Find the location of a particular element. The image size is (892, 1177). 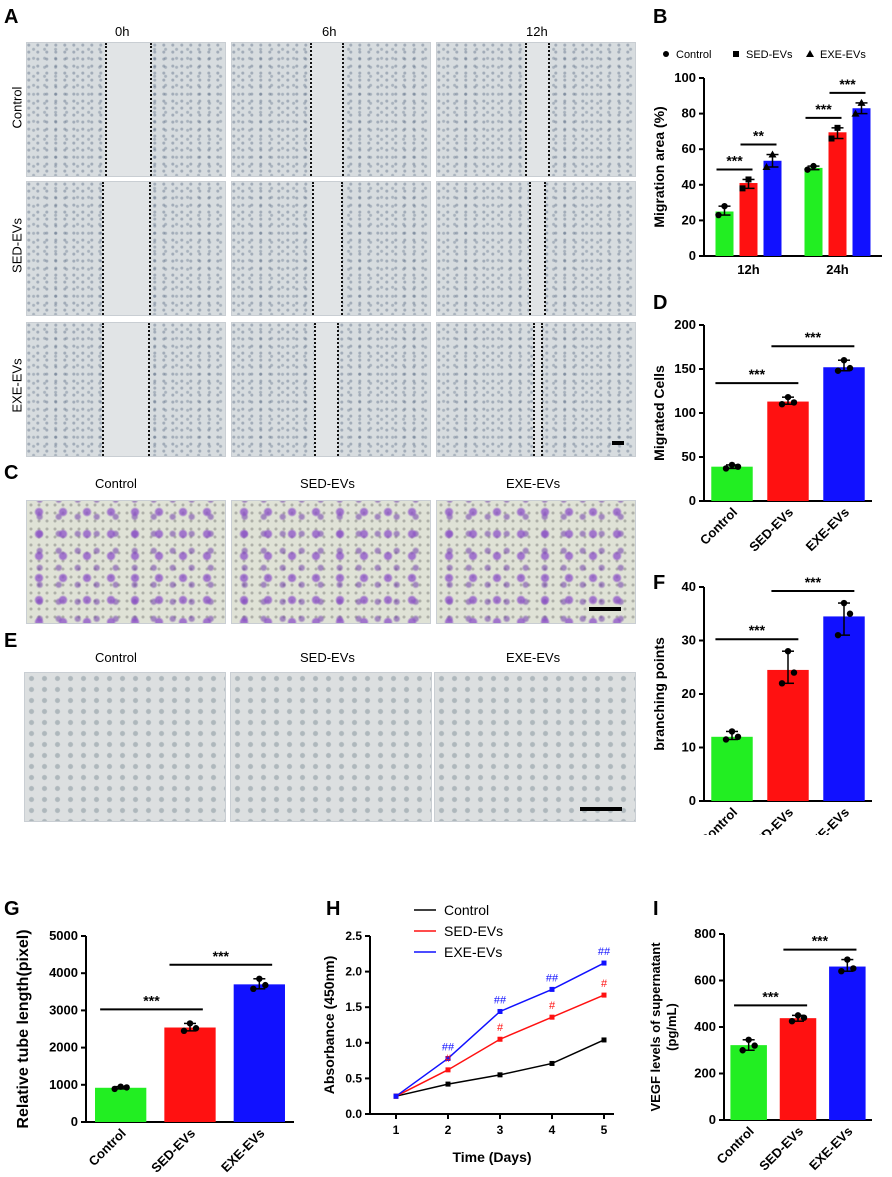

transwell-image-control is located at coordinates (126, 562).